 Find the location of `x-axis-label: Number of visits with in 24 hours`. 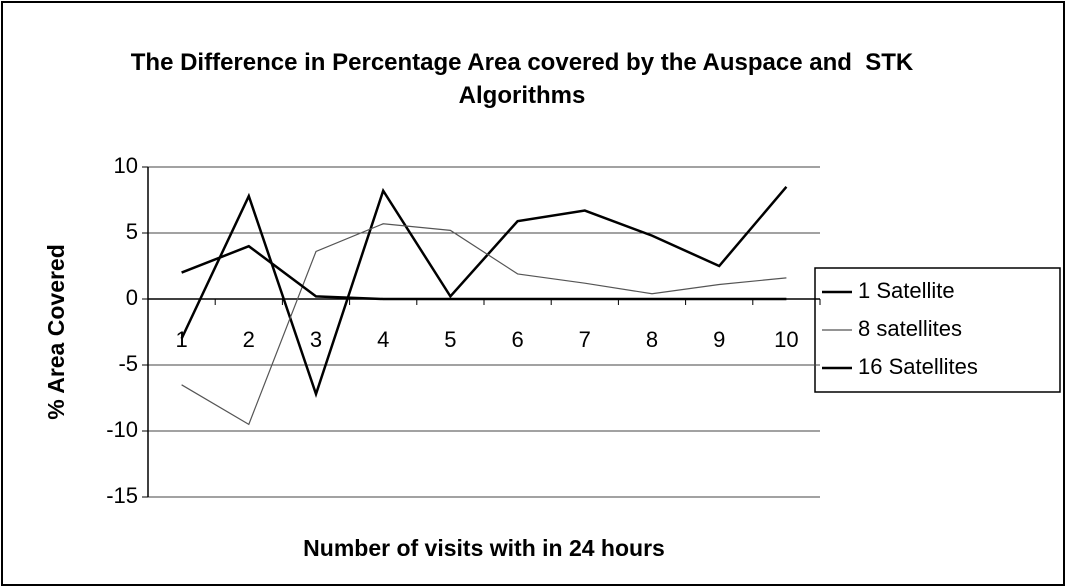

x-axis-label: Number of visits with in 24 hours is located at coordinates (484, 548).